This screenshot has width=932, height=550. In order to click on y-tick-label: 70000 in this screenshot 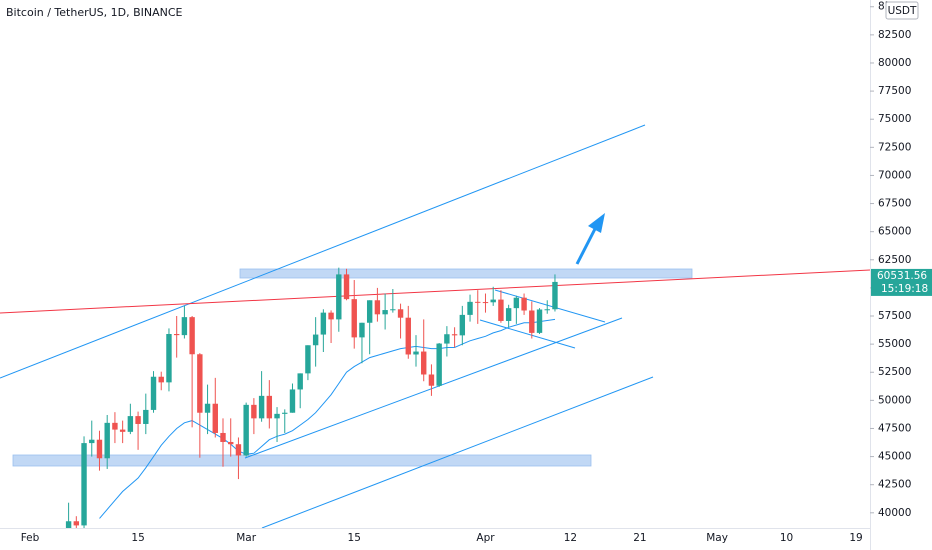, I will do `click(894, 175)`.